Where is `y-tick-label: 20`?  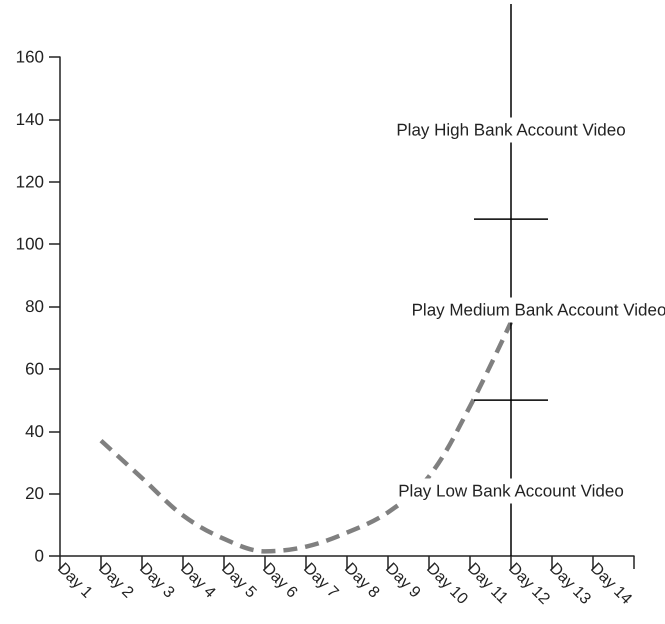 y-tick-label: 20 is located at coordinates (34, 494).